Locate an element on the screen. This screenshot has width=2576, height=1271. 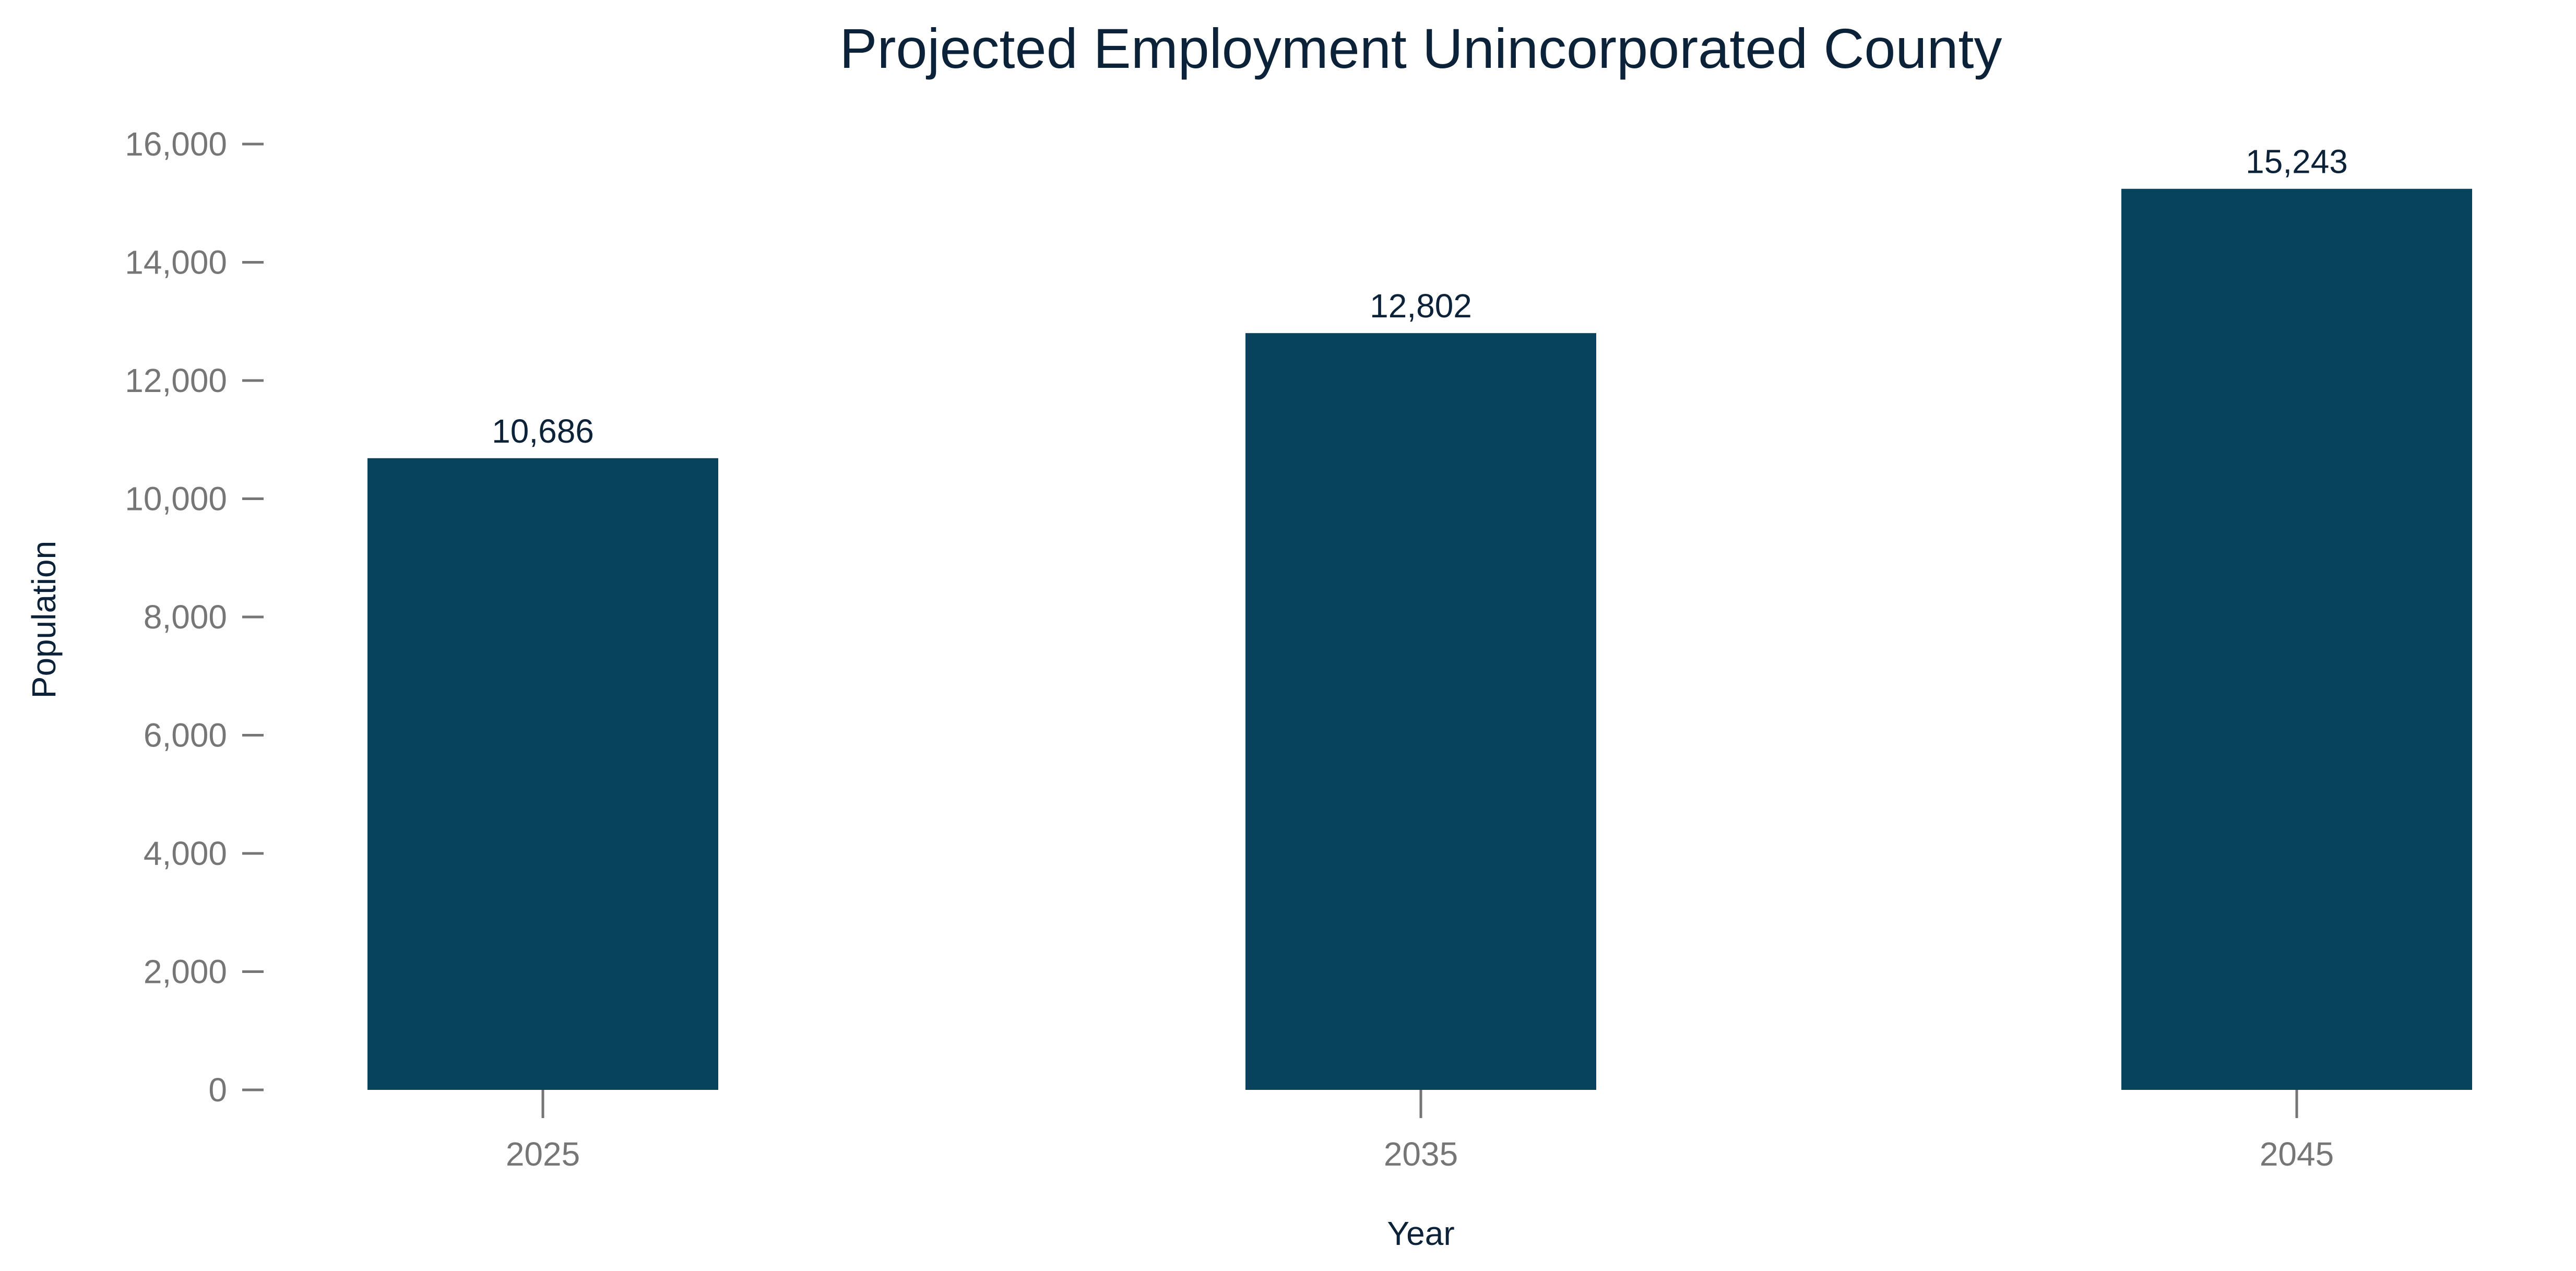
y-tick-label: 2,000 is located at coordinates (185, 972).